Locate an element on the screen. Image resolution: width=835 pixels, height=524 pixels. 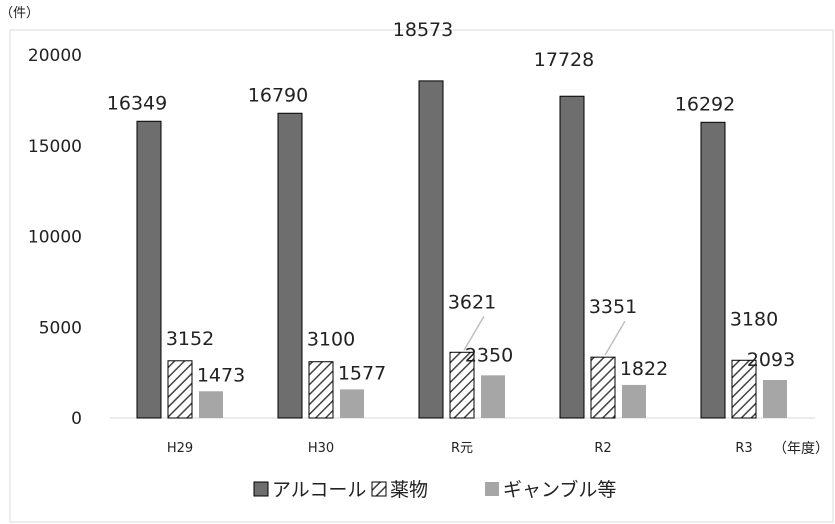
data-label: 3100 is located at coordinates (331, 340).